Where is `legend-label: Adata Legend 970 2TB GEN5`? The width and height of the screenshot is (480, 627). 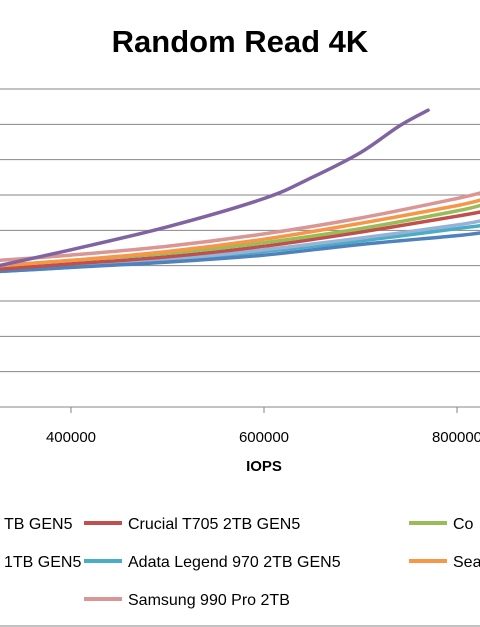
legend-label: Adata Legend 970 2TB GEN5 is located at coordinates (234, 562).